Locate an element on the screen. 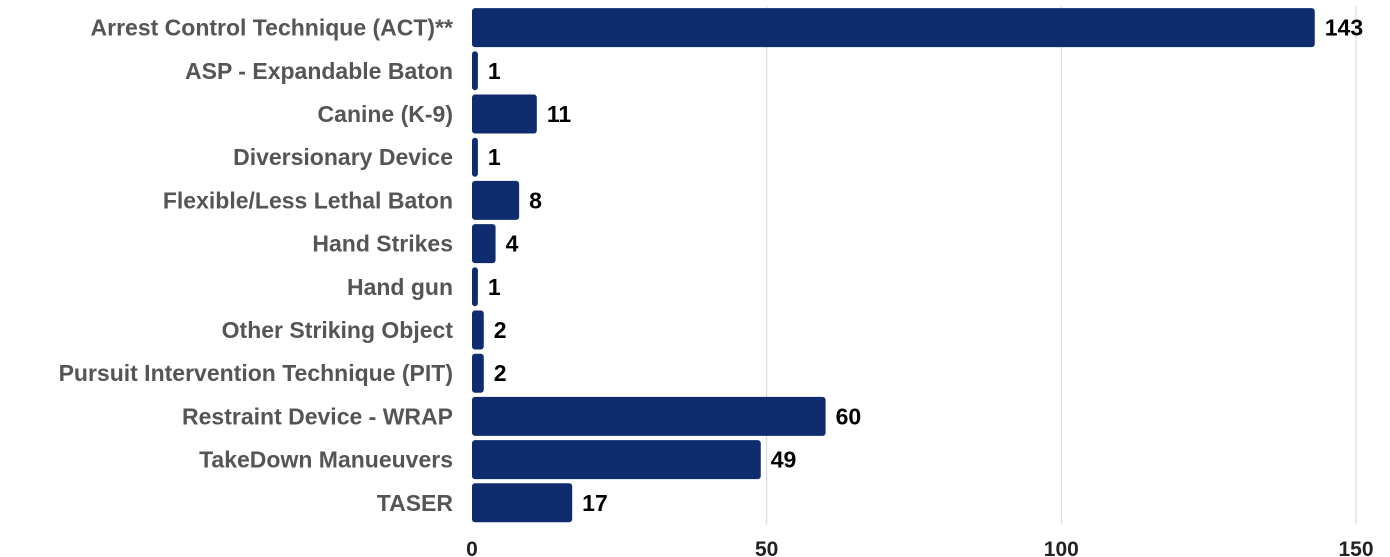  category-label: Pursuit Intervention Technique (PIT) is located at coordinates (256, 373).